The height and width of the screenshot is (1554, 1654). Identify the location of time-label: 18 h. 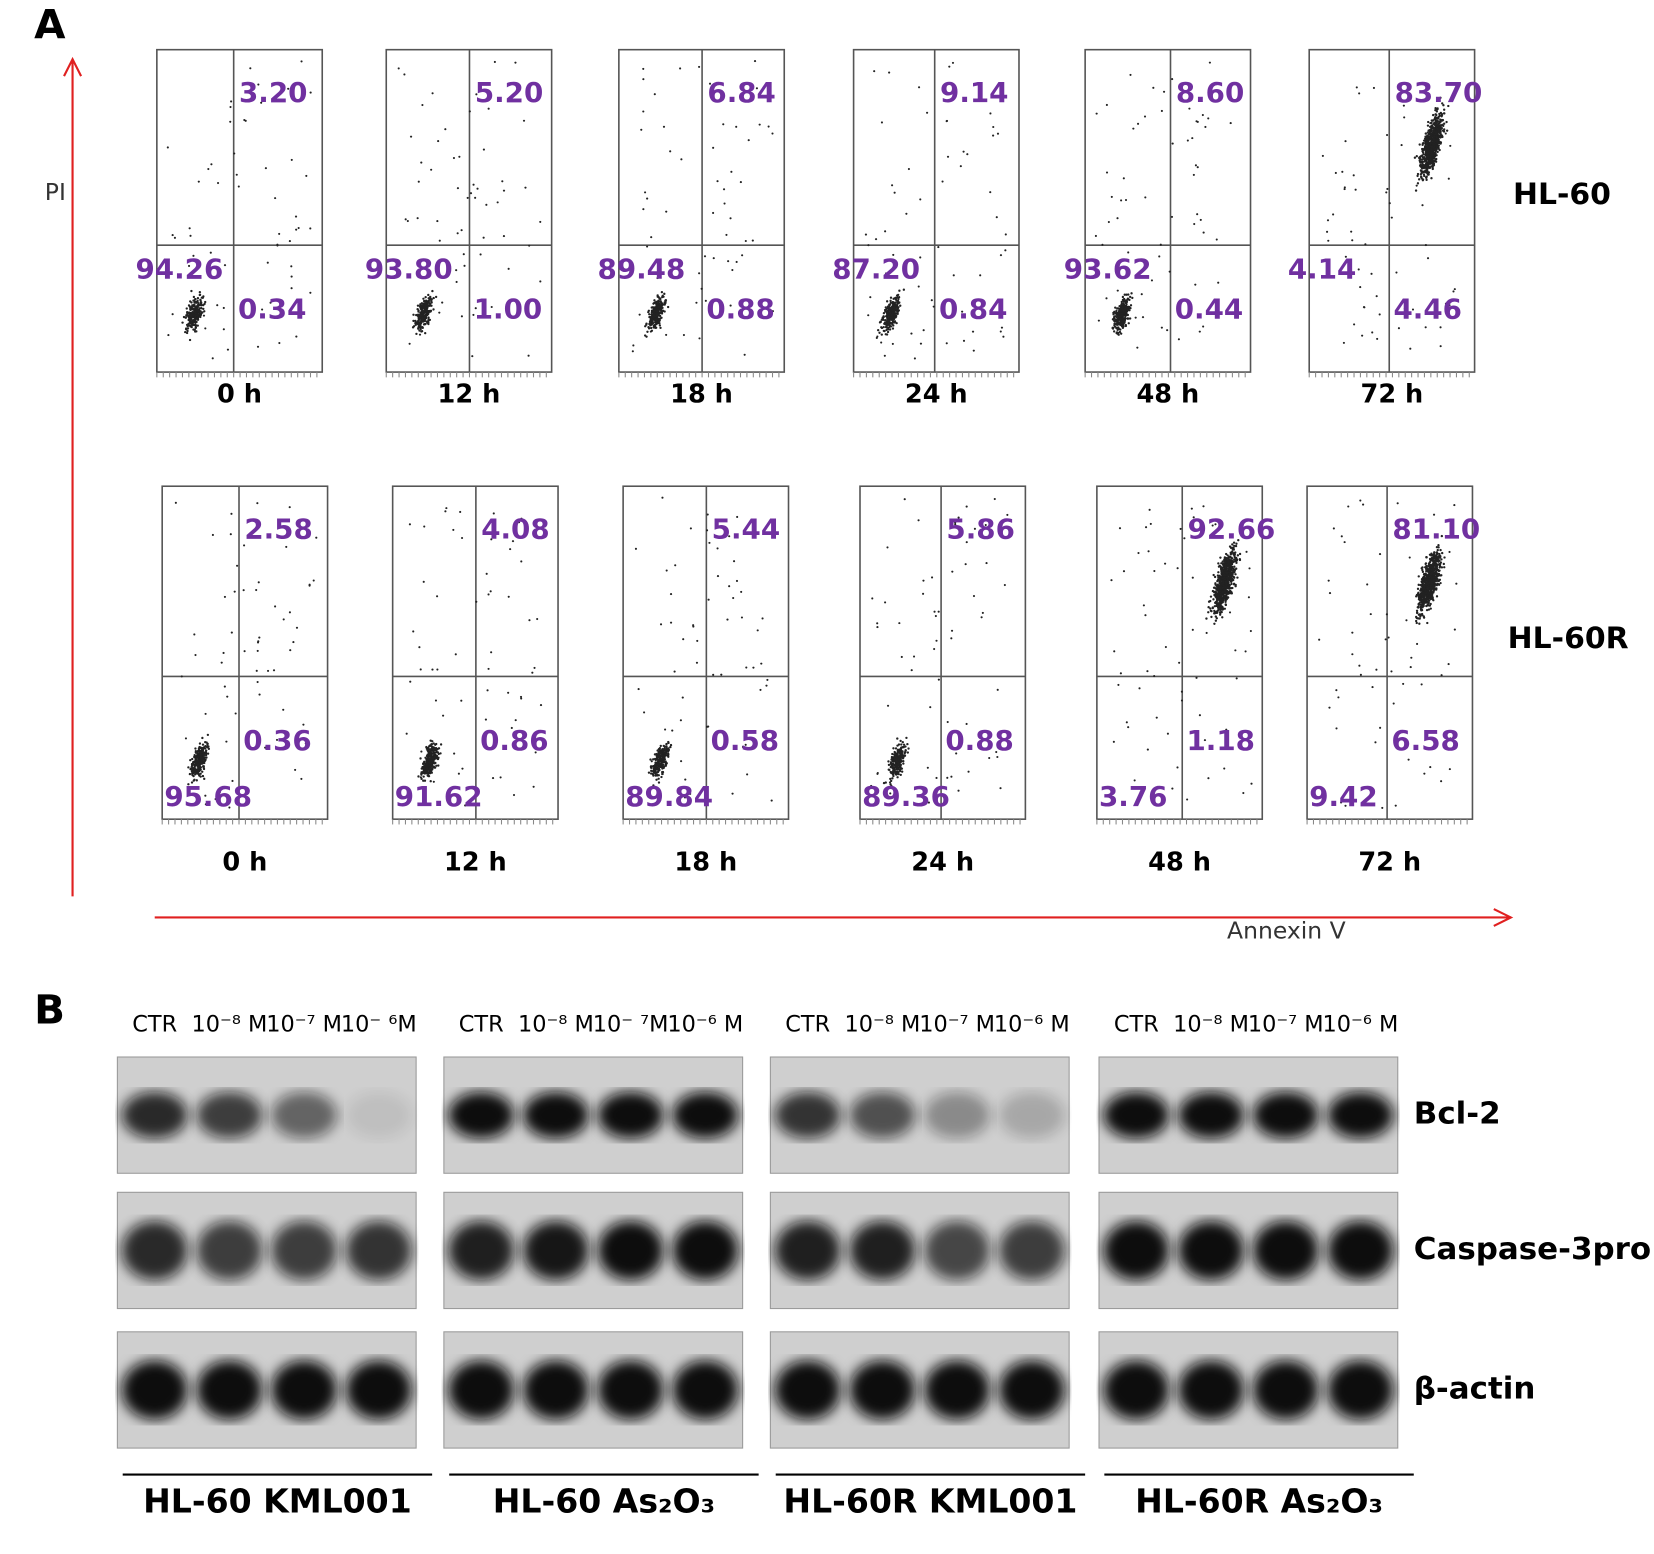
(705, 863).